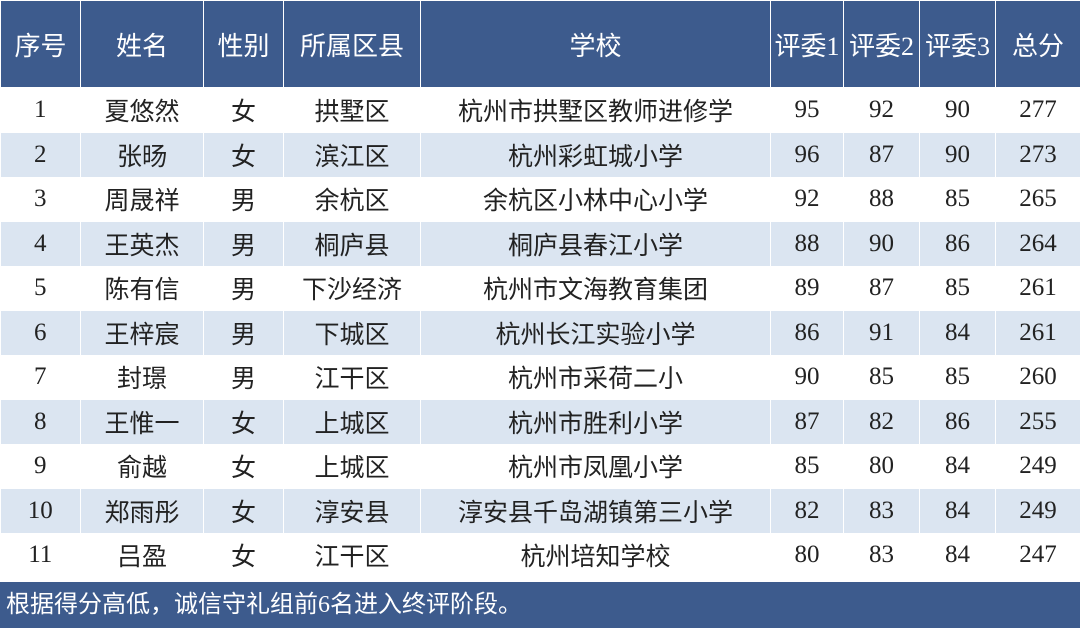 The image size is (1080, 628). Describe the element at coordinates (352, 510) in the screenshot. I see `table-cell: 淳安县` at that location.